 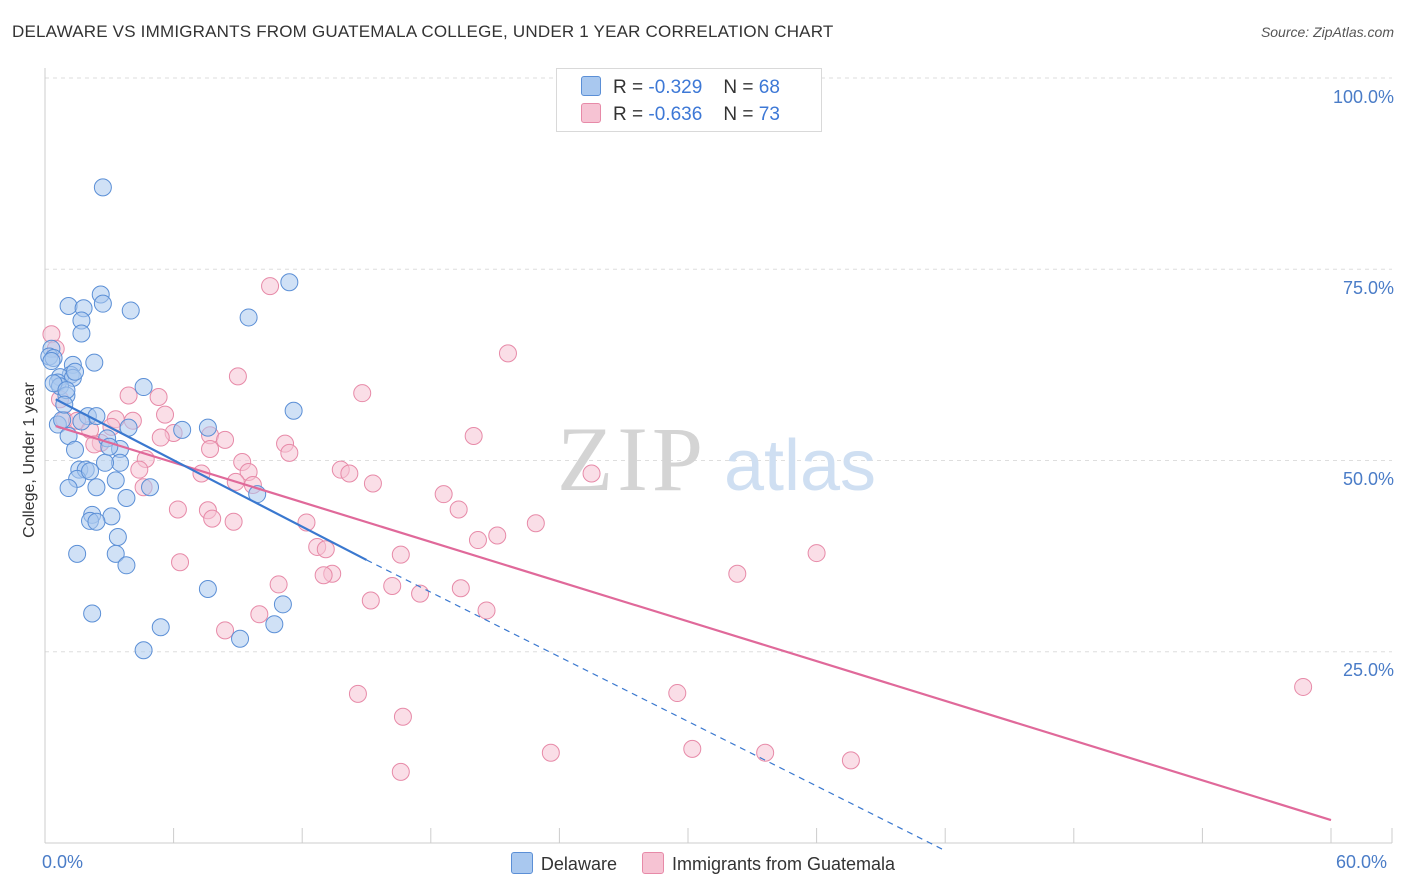 I want to click on legend-row-guatemala: R = -0.636 N = 73, so click(x=680, y=114).